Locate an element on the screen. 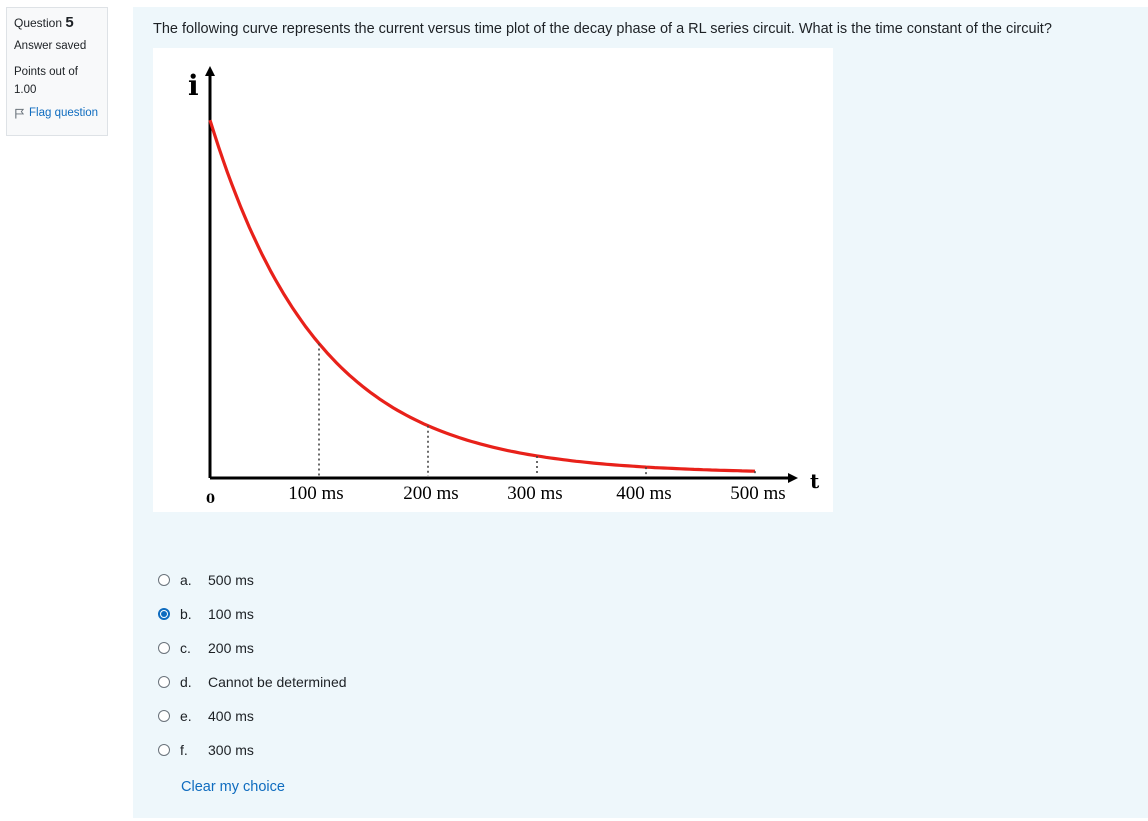  question-number: Question 5 is located at coordinates (44, 22).